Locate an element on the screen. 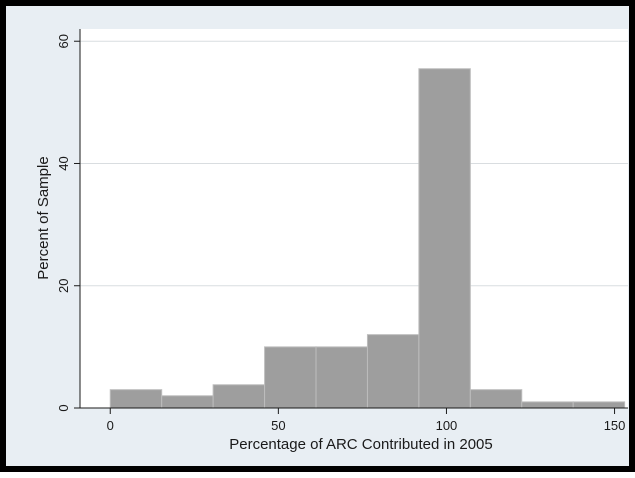 The width and height of the screenshot is (635, 478). x-tick-label-150: 150 is located at coordinates (615, 425).